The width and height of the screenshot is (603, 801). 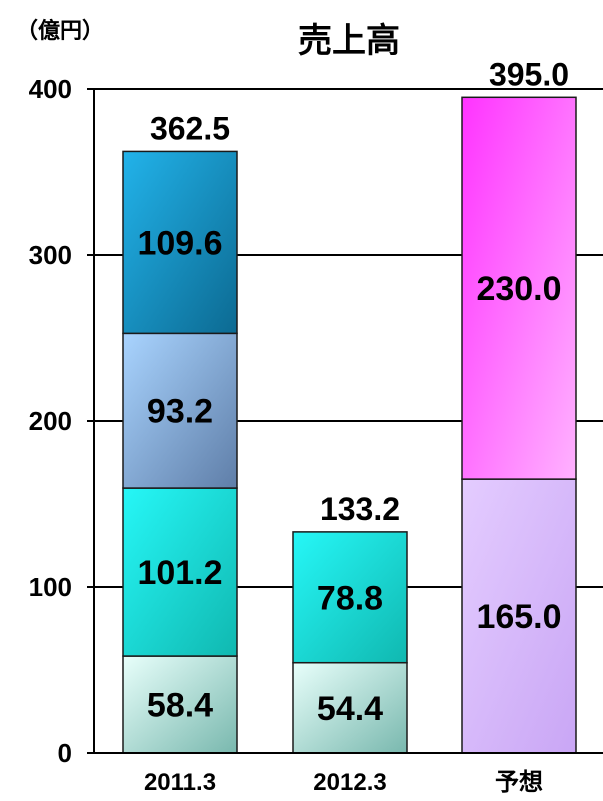 I want to click on x-category-label: 2011.3, so click(x=180, y=782).